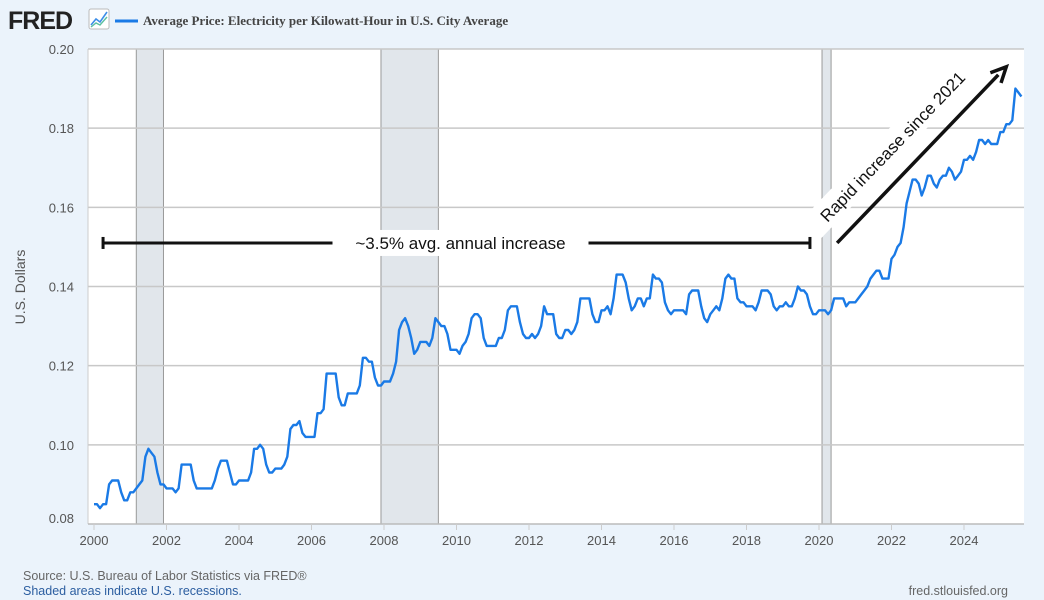 The width and height of the screenshot is (1044, 600). Describe the element at coordinates (20, 287) in the screenshot. I see `y-axis-label: U.S. Dollars` at that location.